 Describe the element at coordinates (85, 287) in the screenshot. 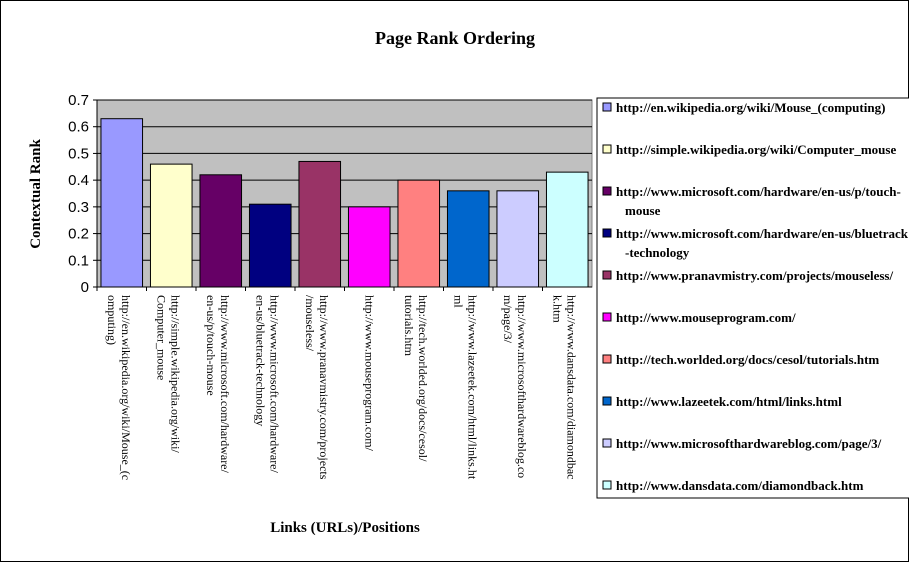

I see `y-tick-label: 0` at that location.